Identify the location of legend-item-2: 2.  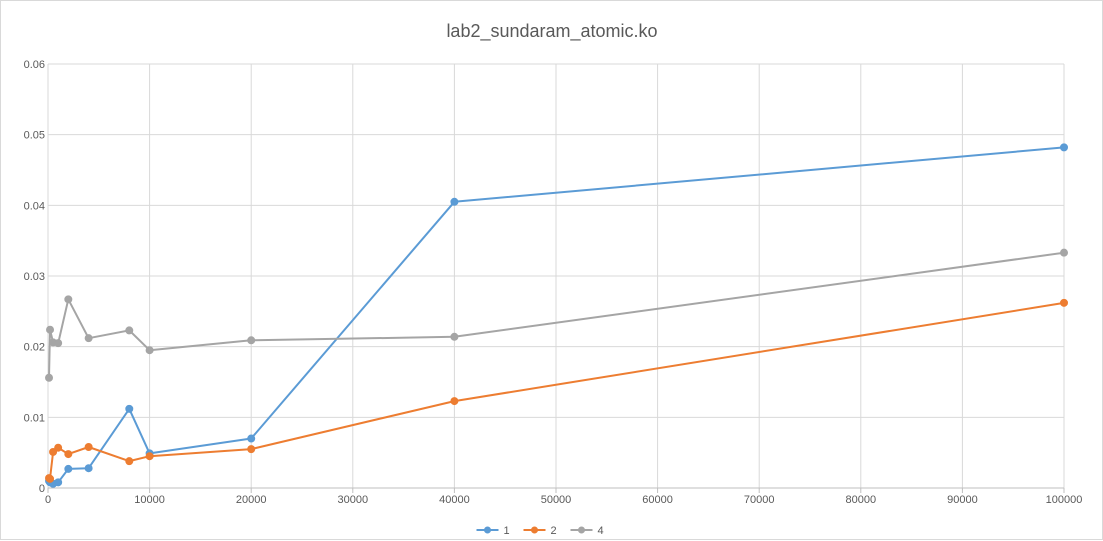
(540, 531).